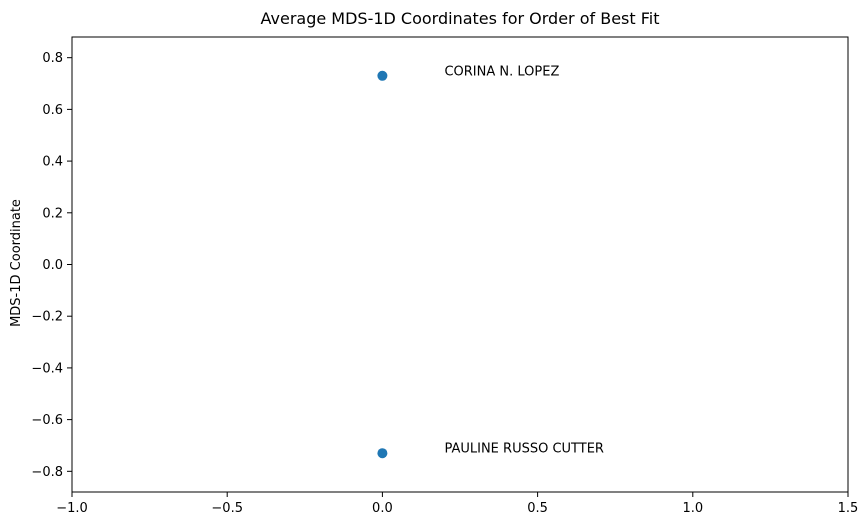 This screenshot has height=532, width=868. I want to click on y-tick-label: −0.4, so click(47, 368).